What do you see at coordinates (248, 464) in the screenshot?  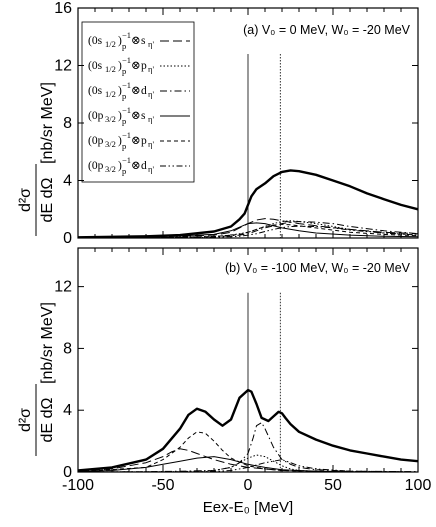 I see `panel-b-series-solid` at bounding box center [248, 464].